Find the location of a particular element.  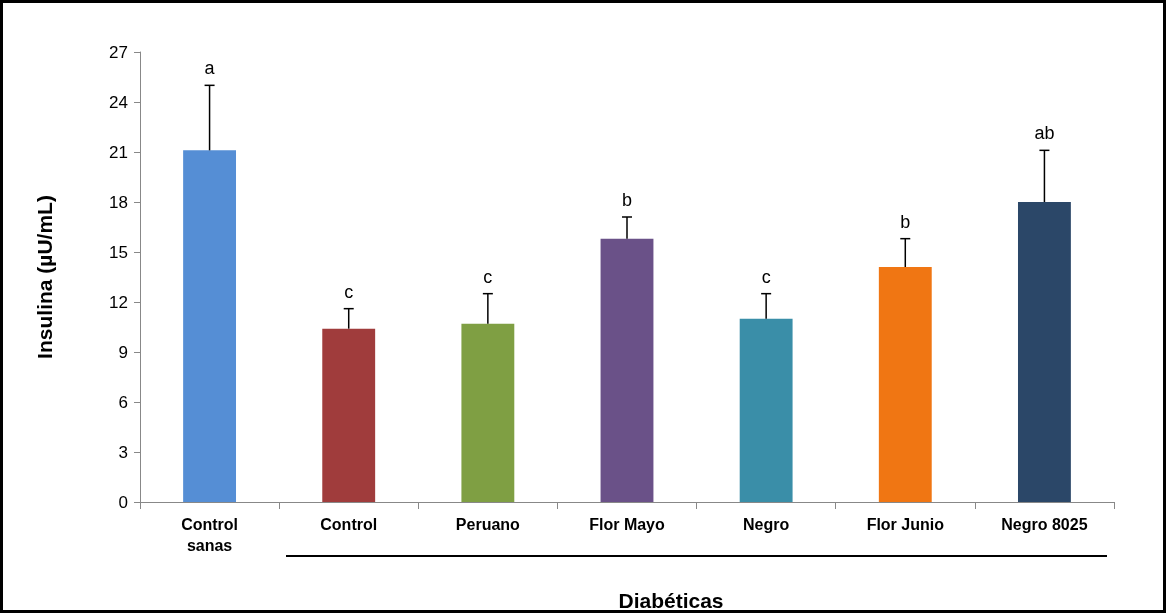

x-tick-label: Control sanas is located at coordinates (210, 535).